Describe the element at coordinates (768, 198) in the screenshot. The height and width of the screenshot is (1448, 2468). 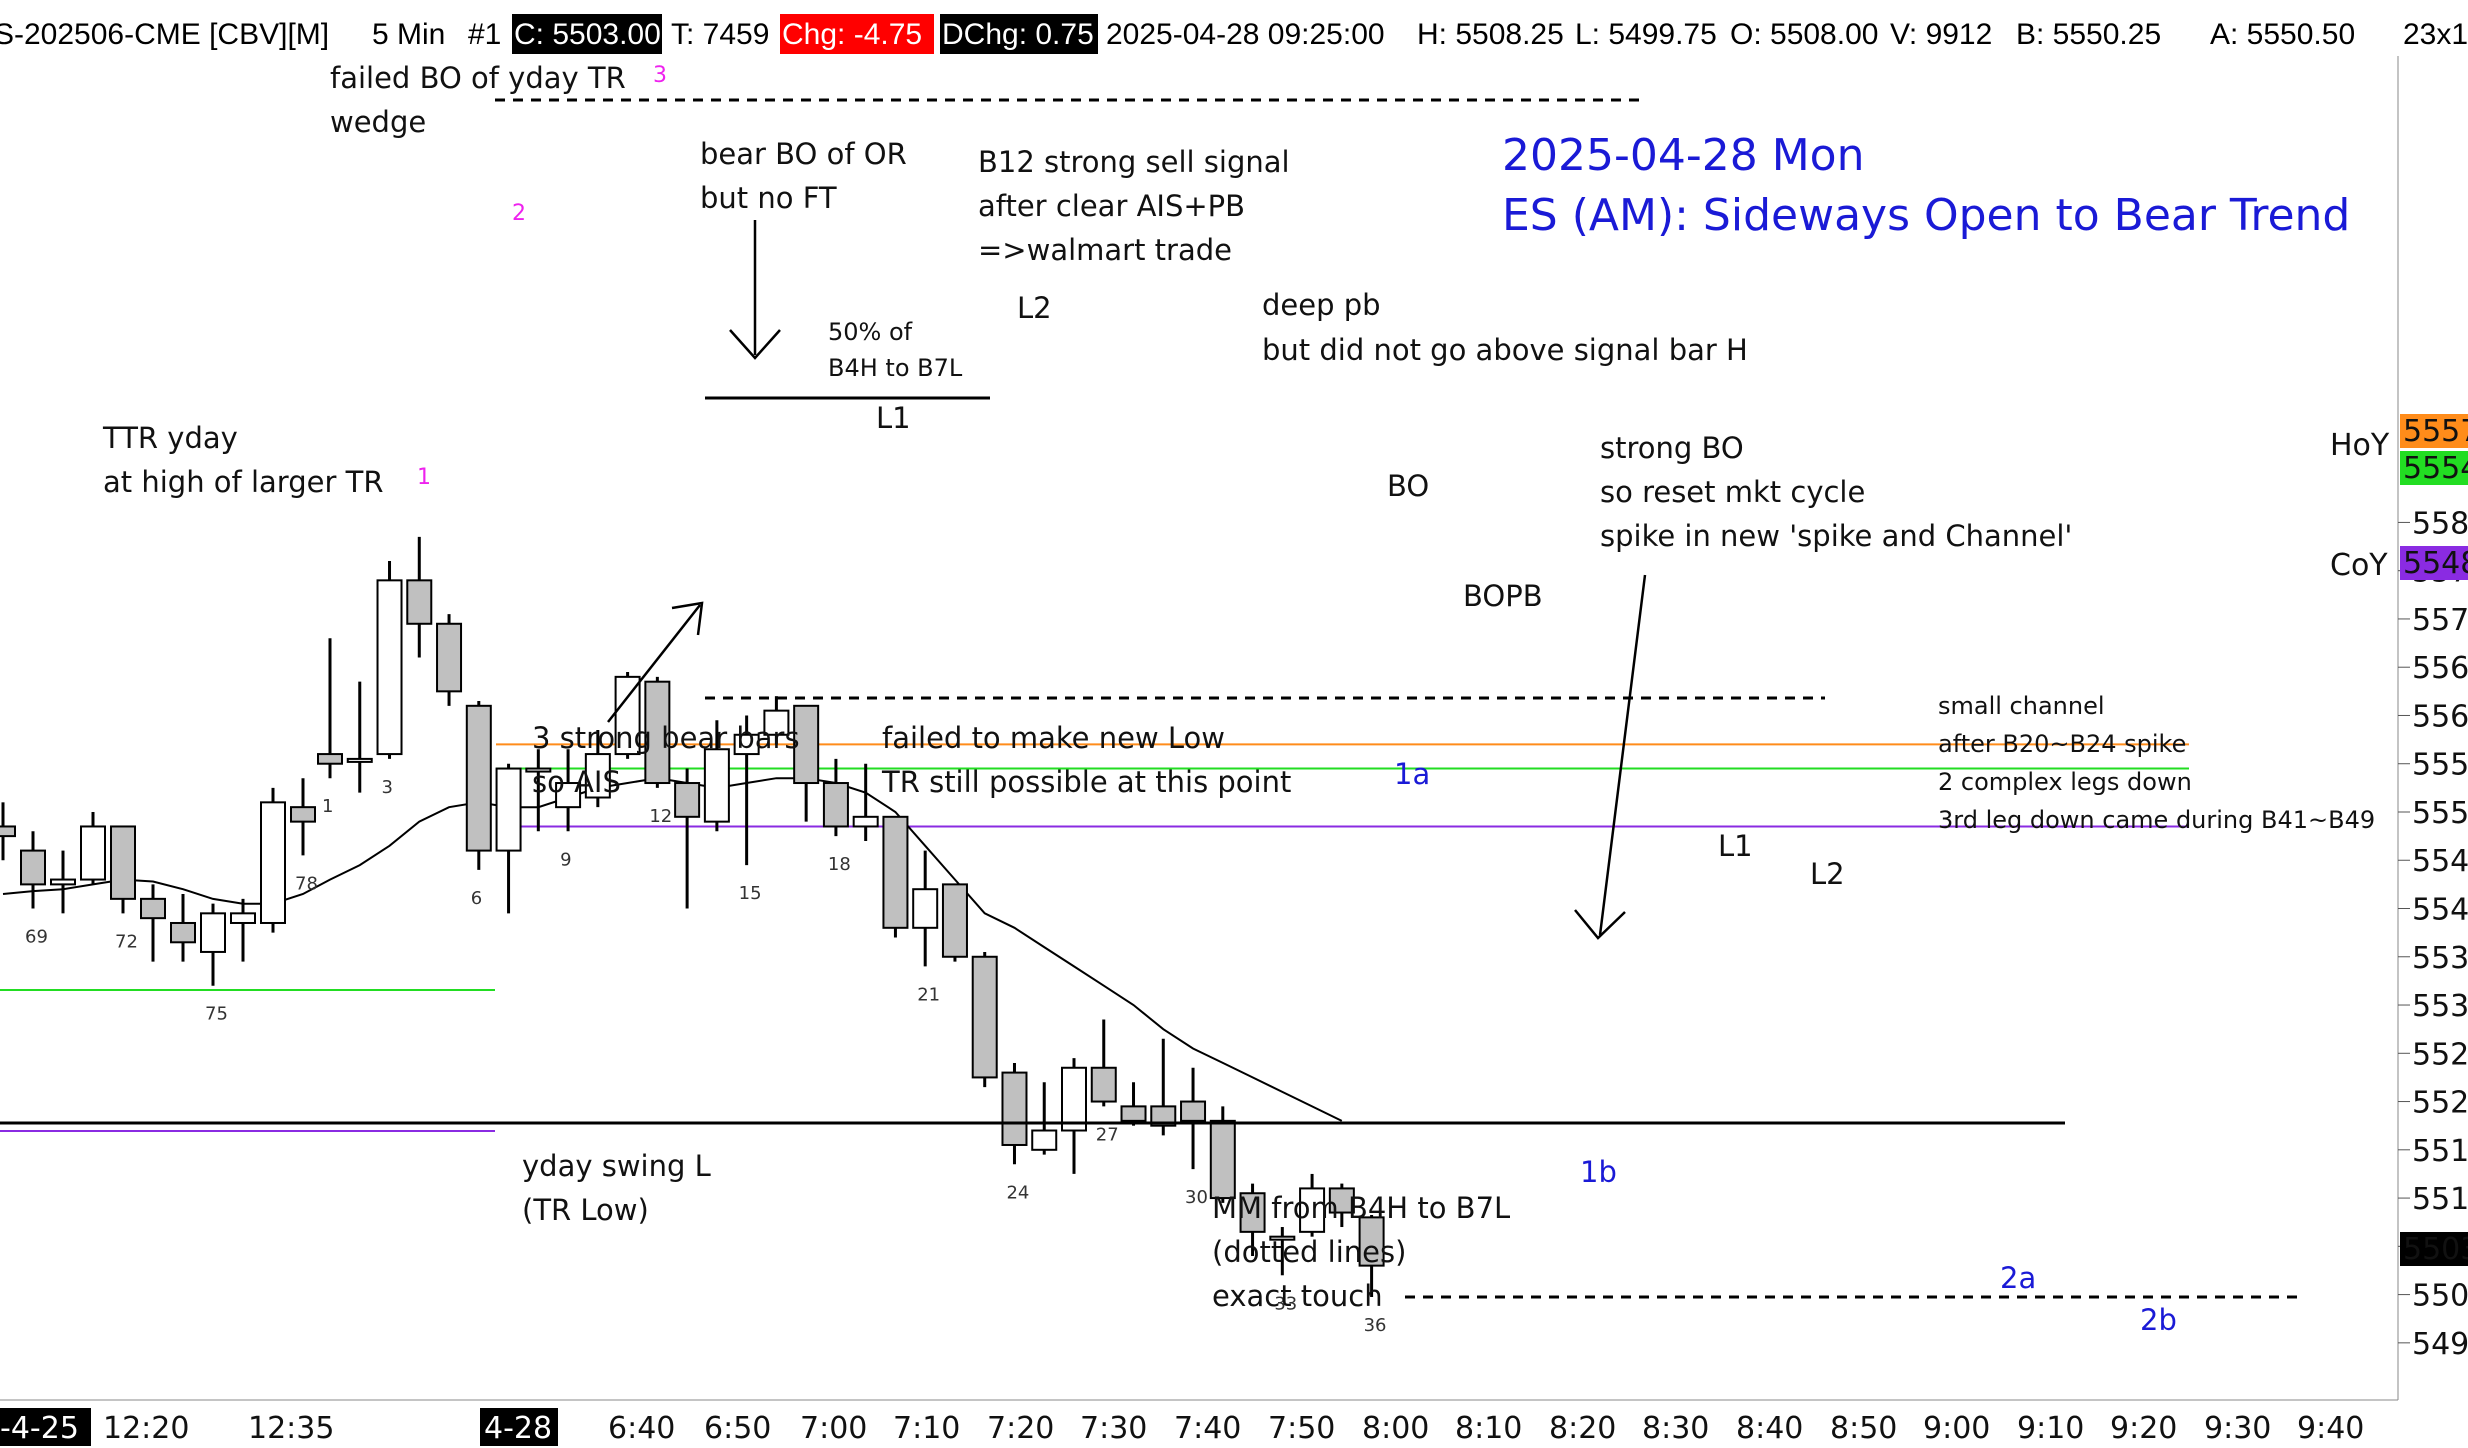
I see `note-bear-bo-2: but no FT` at that location.